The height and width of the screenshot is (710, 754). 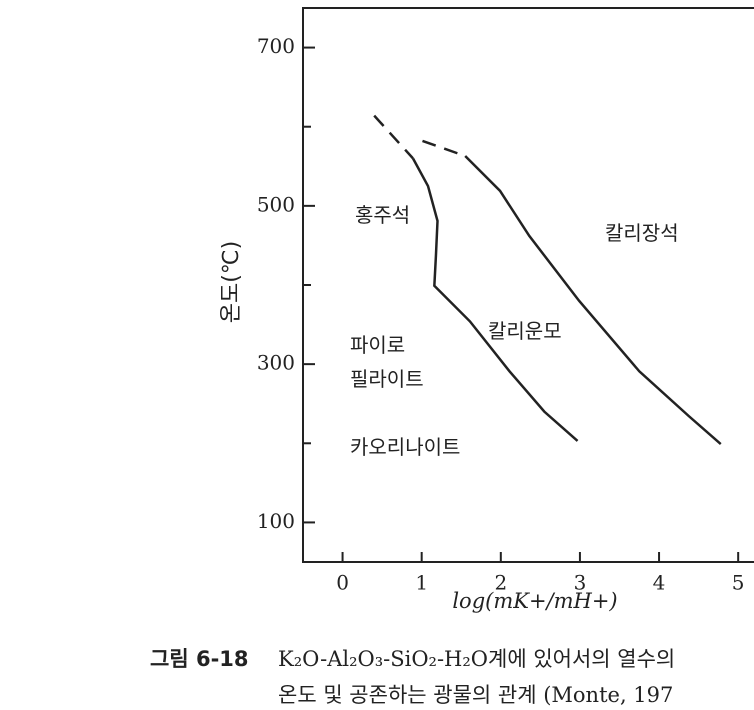 What do you see at coordinates (276, 521) in the screenshot?
I see `y-tick-label: 100` at bounding box center [276, 521].